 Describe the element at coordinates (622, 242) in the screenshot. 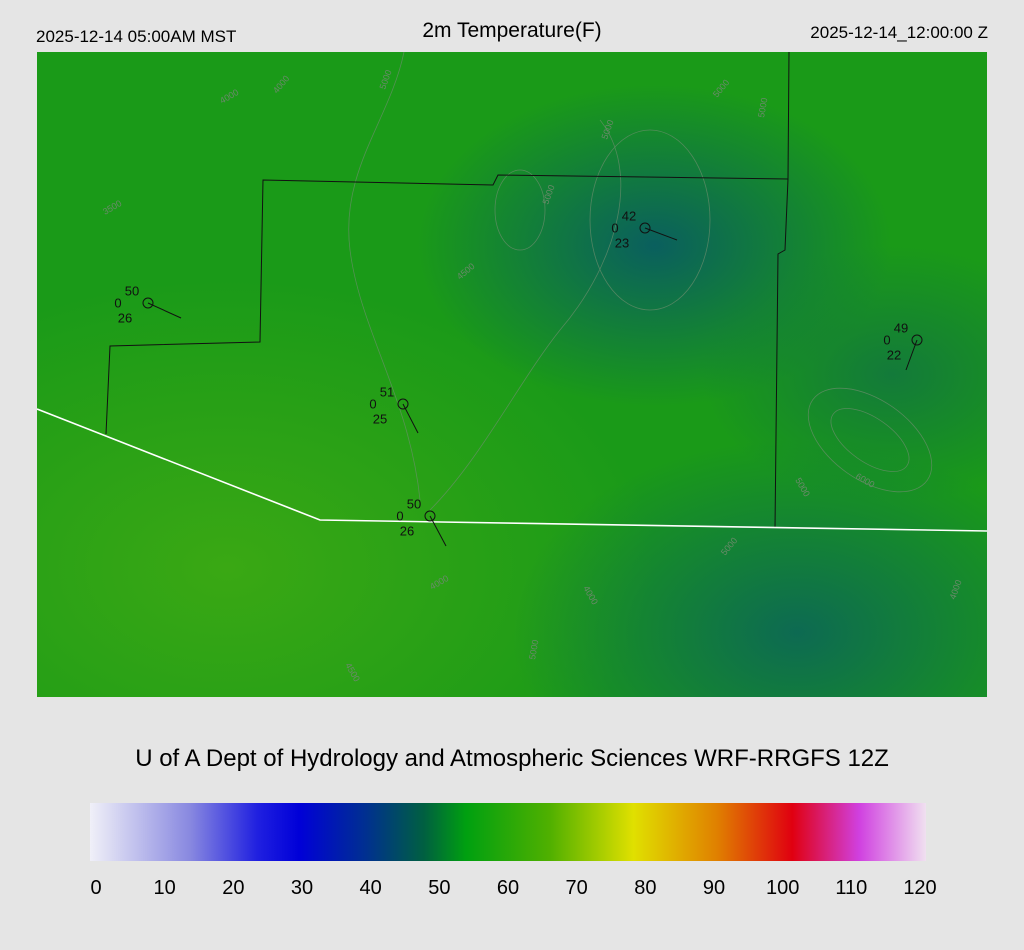

I see `dewpoint: 23` at that location.